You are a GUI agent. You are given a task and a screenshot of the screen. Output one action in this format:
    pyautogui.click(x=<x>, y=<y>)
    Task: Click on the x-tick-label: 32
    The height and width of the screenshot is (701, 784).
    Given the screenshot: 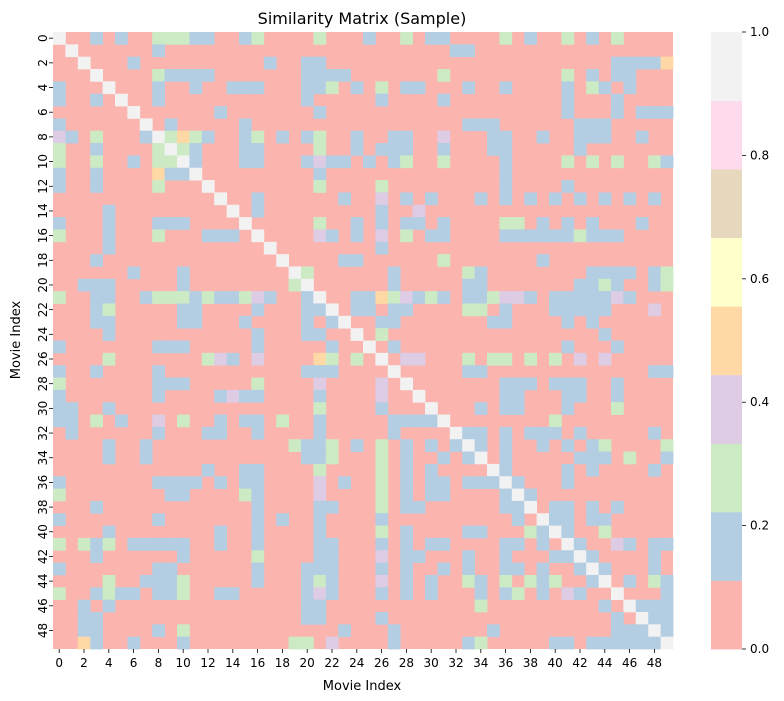 What is the action you would take?
    pyautogui.click(x=455, y=663)
    